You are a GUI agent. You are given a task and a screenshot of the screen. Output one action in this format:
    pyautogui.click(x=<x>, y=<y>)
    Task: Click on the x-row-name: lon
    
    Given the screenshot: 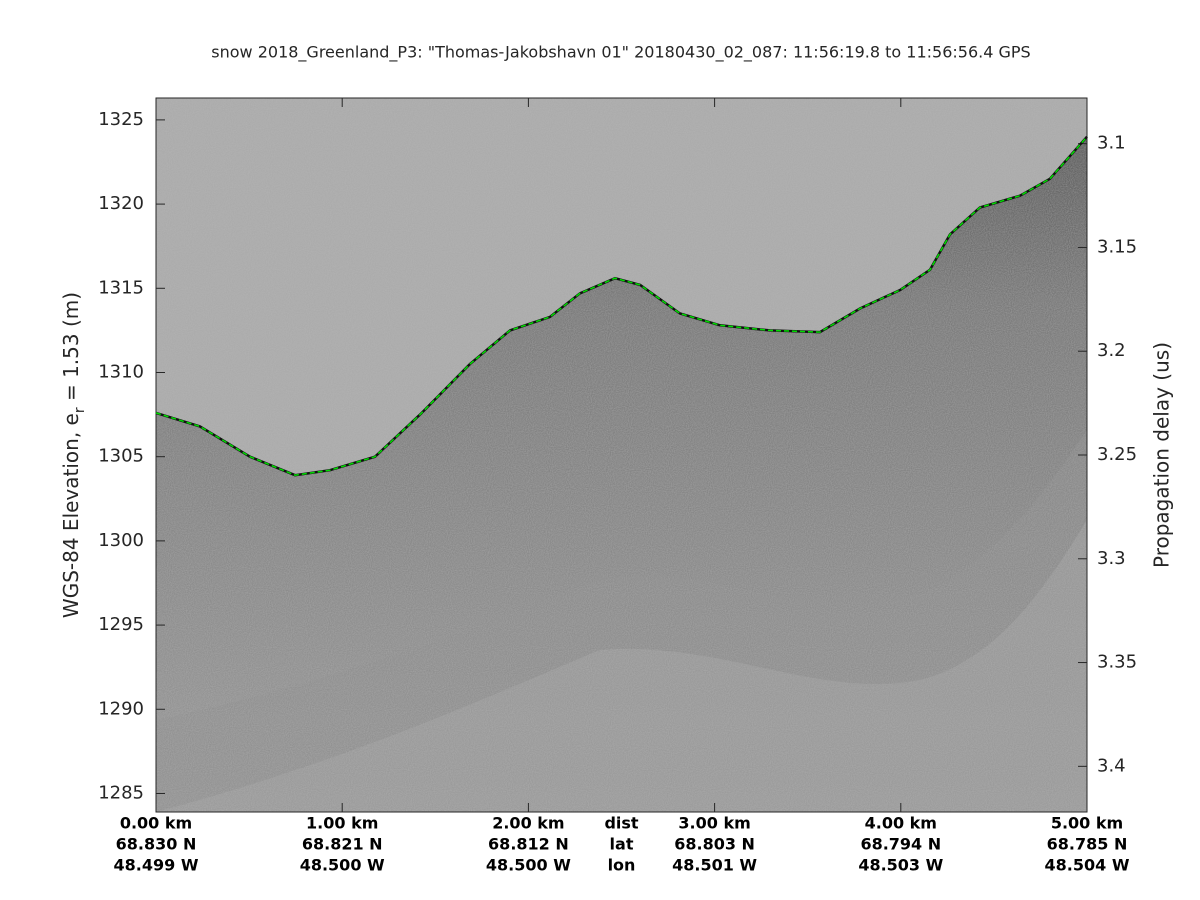 What is the action you would take?
    pyautogui.click(x=622, y=865)
    